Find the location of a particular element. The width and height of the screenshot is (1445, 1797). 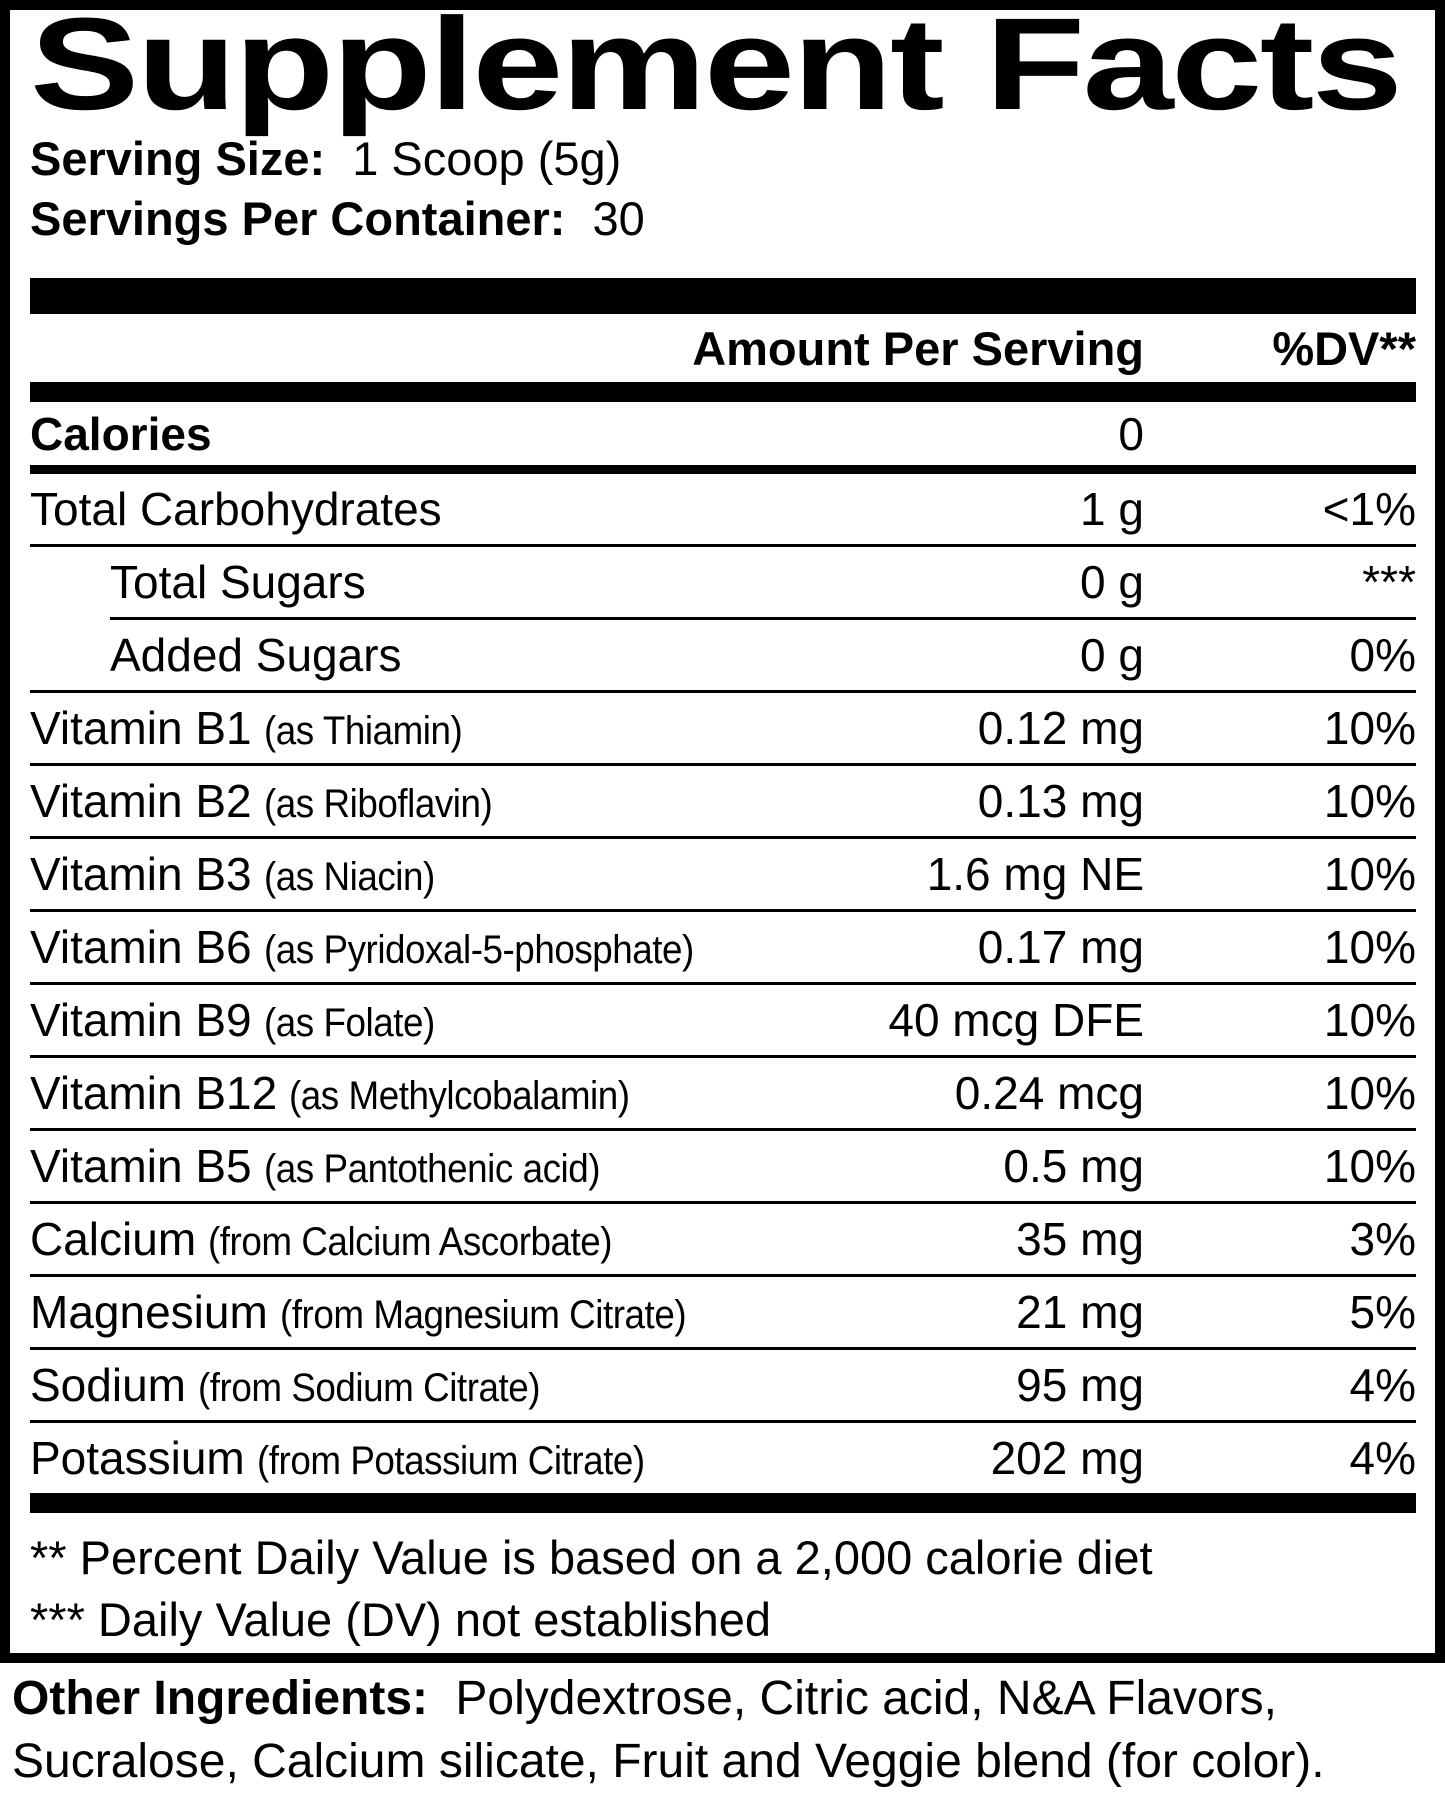

column-header-row: Amount Per Serving %DV** is located at coordinates (723, 348).